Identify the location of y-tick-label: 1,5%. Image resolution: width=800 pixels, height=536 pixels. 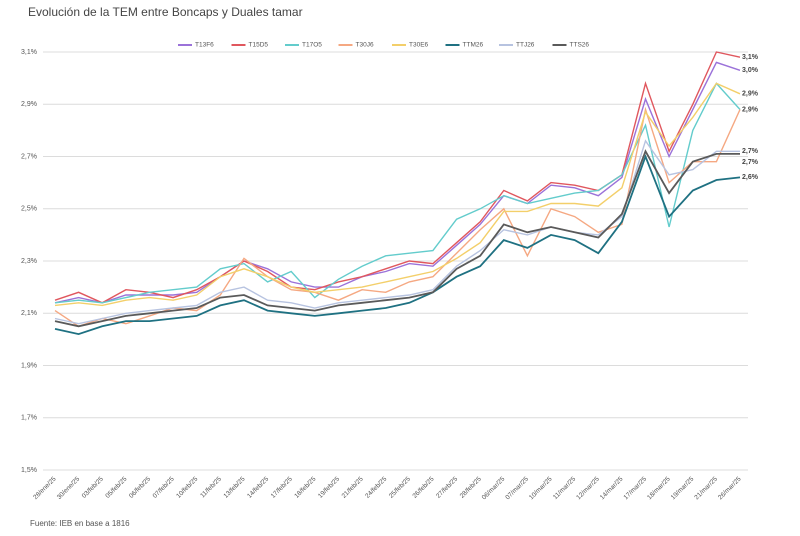
(29, 470).